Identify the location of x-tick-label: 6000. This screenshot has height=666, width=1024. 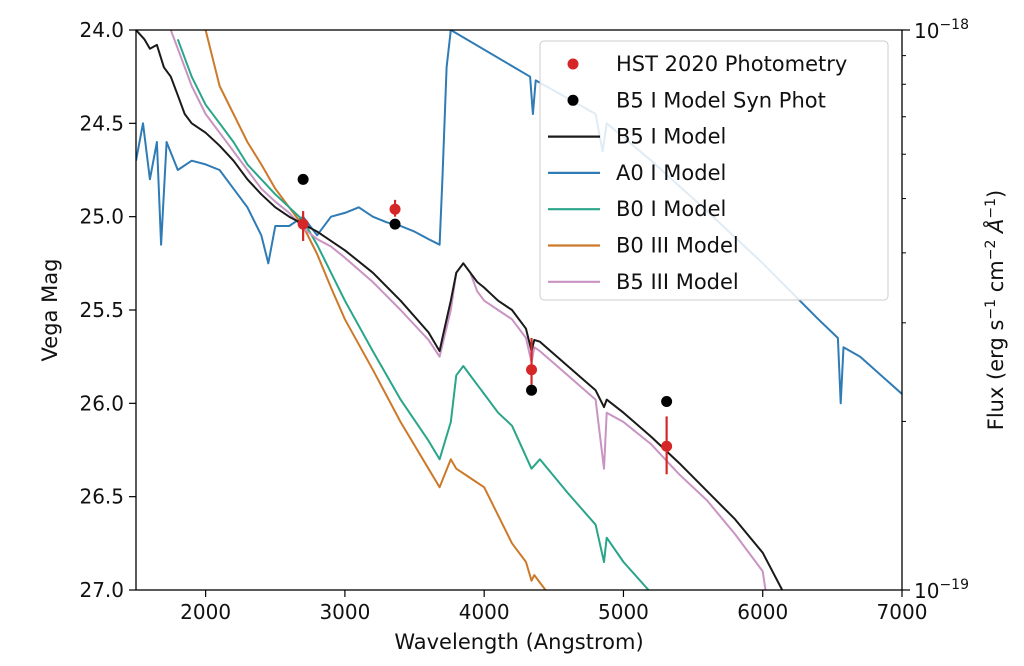
(762, 612).